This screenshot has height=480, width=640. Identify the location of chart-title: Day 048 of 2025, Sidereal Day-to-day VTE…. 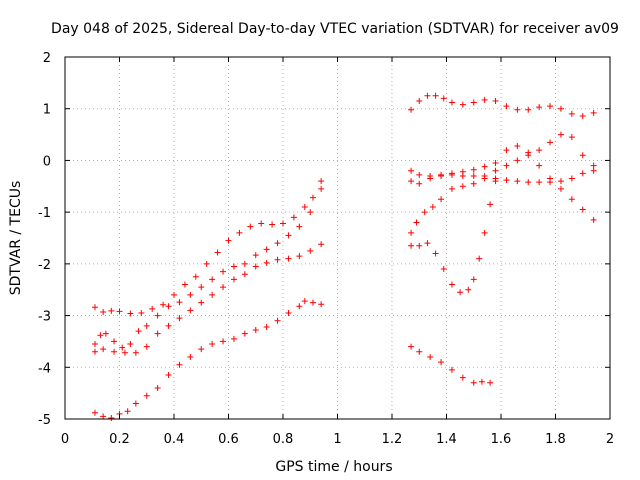
(335, 29).